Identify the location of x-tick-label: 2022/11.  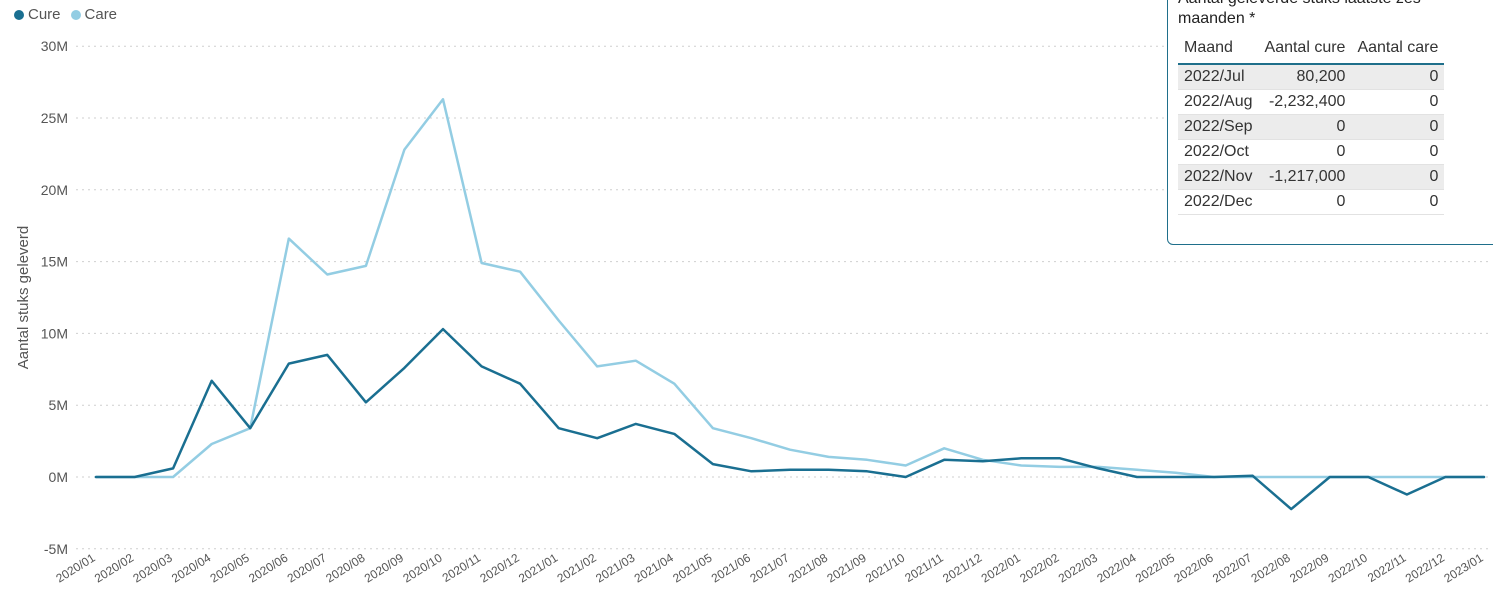
(1387, 568).